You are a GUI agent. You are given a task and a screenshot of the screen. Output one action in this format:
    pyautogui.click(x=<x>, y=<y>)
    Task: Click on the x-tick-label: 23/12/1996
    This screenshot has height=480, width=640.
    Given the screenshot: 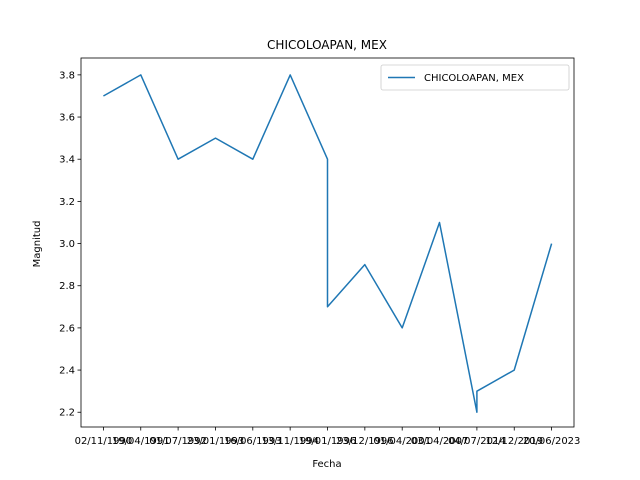 What is the action you would take?
    pyautogui.click(x=365, y=441)
    